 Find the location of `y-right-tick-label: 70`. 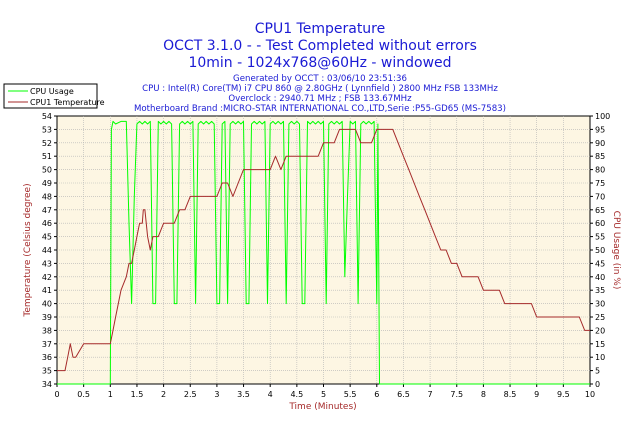

y-right-tick-label: 70 is located at coordinates (600, 196).